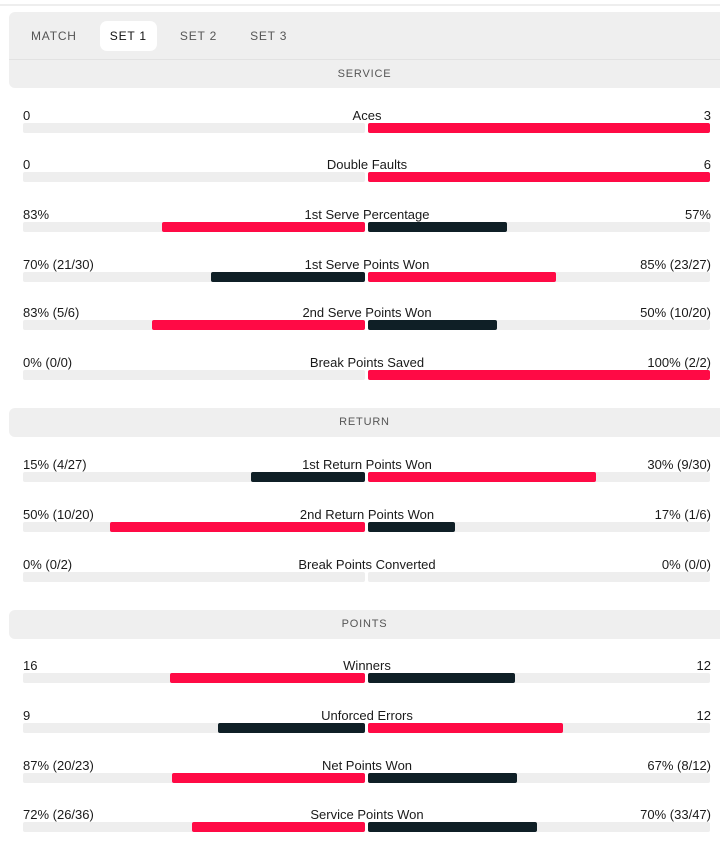 This screenshot has height=843, width=720. Describe the element at coordinates (54, 35) in the screenshot. I see `tab-match: MATCH` at that location.